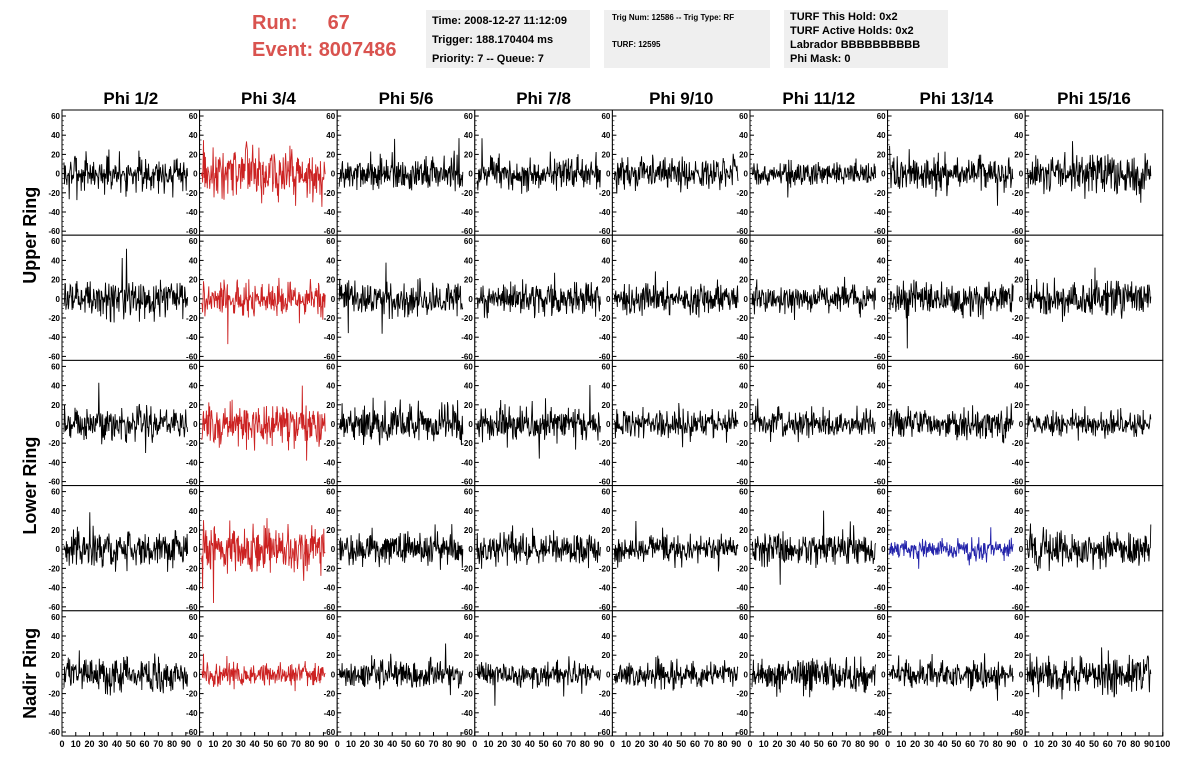 Image resolution: width=1196 pixels, height=772 pixels. What do you see at coordinates (493, 40) in the screenshot?
I see `trigger-text: Trigger: 188.170404 ms` at bounding box center [493, 40].